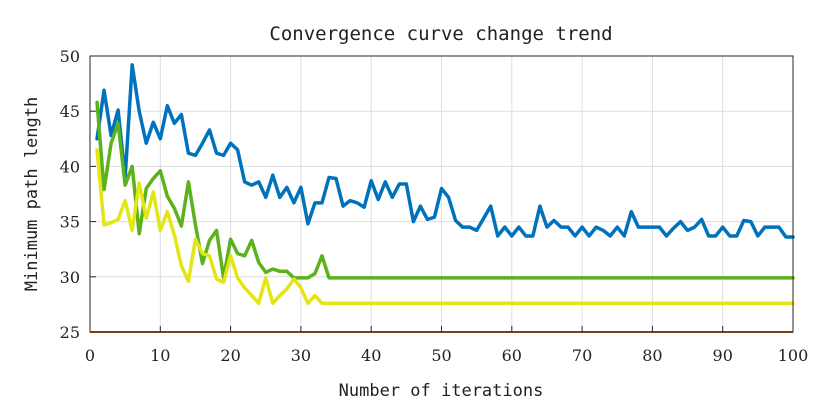 This screenshot has width=830, height=417. What do you see at coordinates (371, 355) in the screenshot?
I see `x-tick-label: 40` at bounding box center [371, 355].